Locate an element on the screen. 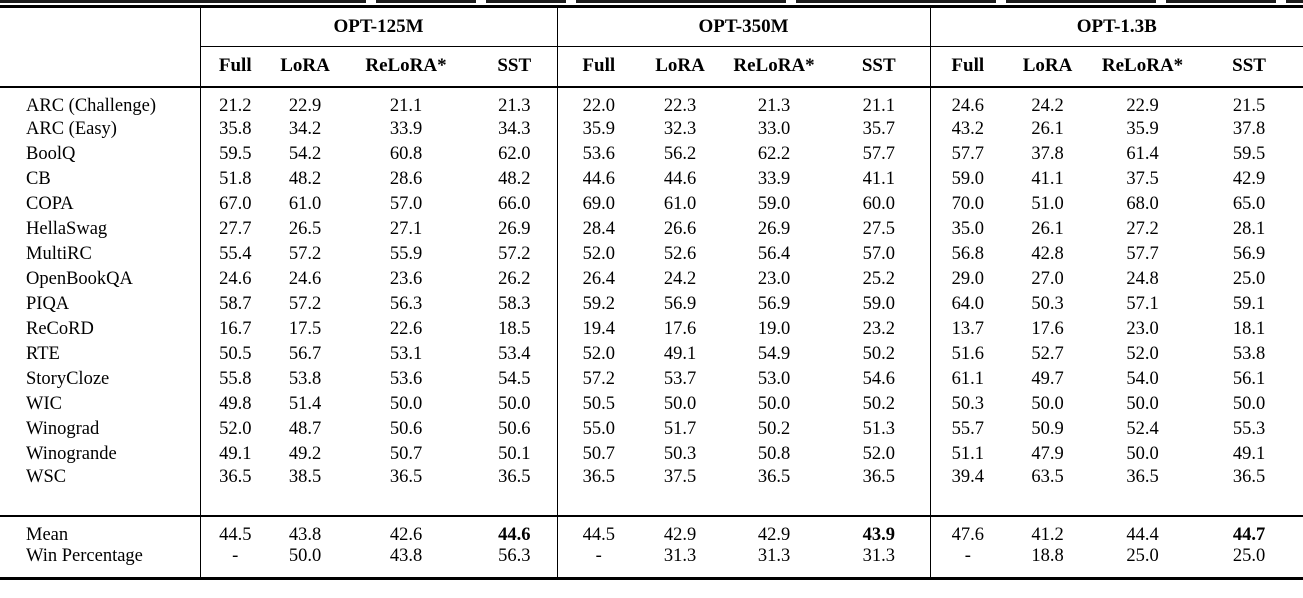  value-cell: 47.9 is located at coordinates (1047, 453).